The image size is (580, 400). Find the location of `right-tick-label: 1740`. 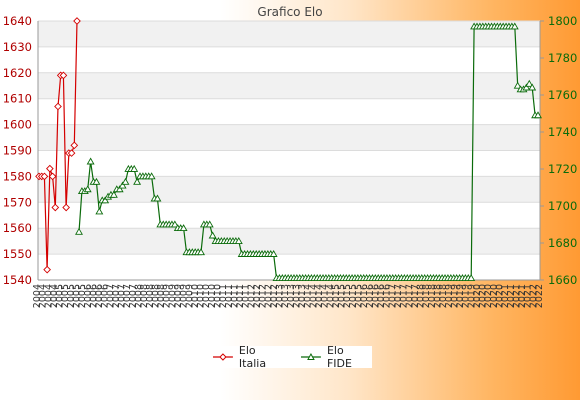

right-tick-label: 1740 is located at coordinates (562, 132).